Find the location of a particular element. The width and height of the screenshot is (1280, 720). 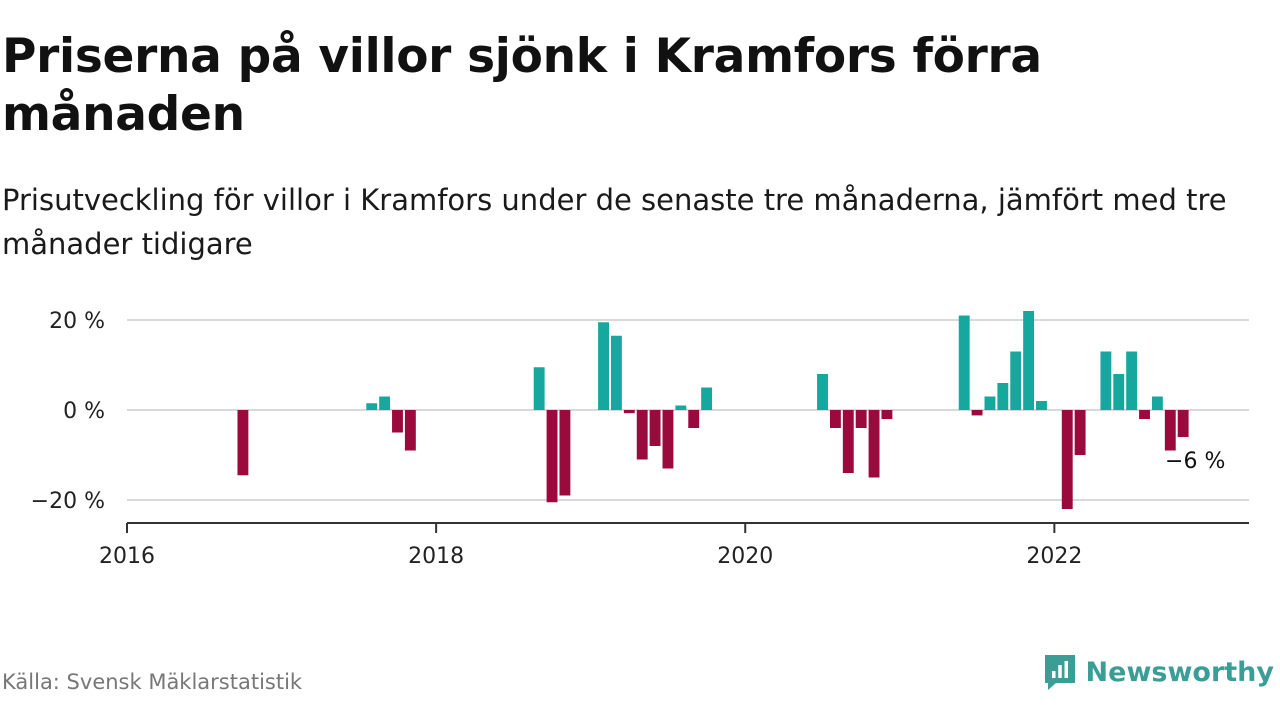

annotation-label: −6 % is located at coordinates (1195, 461).